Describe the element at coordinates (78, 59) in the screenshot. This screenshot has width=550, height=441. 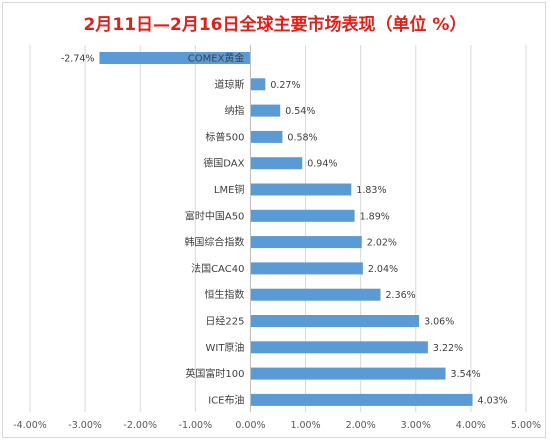
I see `data-label: -2.74%` at that location.